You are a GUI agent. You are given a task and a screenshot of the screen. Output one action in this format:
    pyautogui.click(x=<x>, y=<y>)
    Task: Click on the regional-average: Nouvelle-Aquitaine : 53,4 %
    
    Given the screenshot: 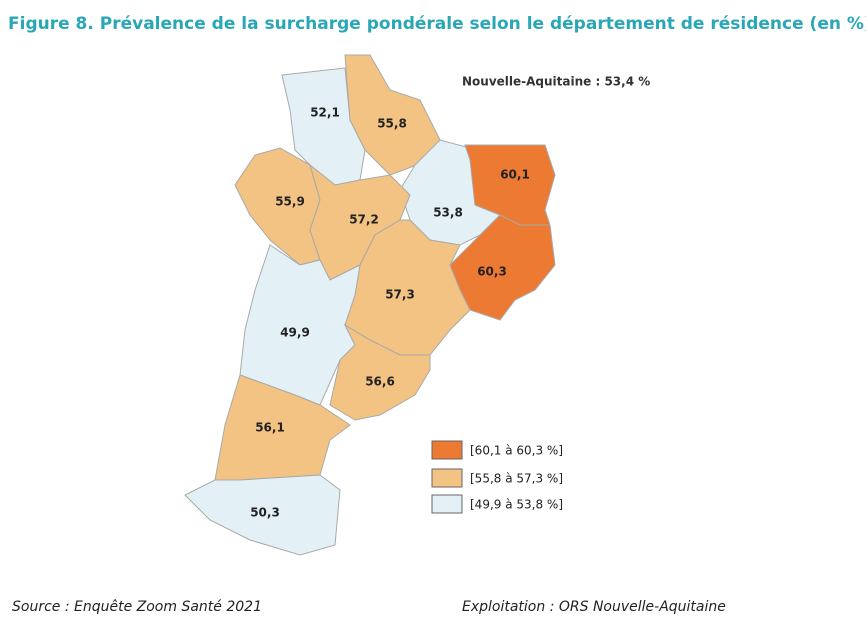 What is the action you would take?
    pyautogui.click(x=556, y=82)
    